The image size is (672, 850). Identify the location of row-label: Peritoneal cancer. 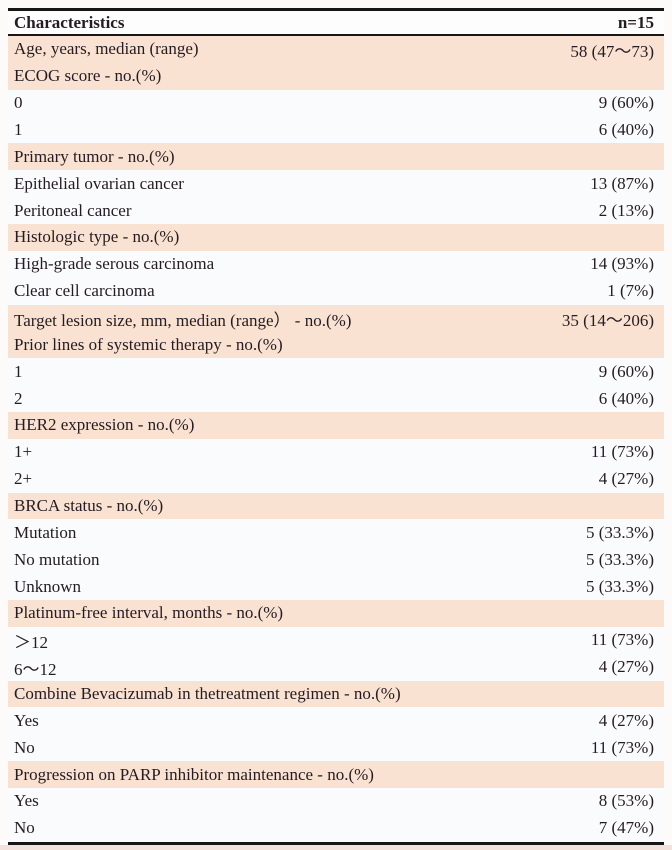
(73, 210).